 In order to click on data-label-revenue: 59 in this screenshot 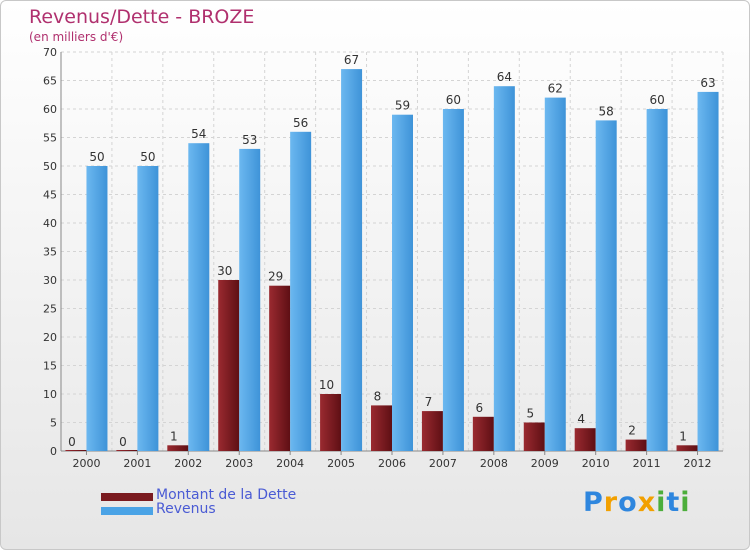, I will do `click(402, 106)`.